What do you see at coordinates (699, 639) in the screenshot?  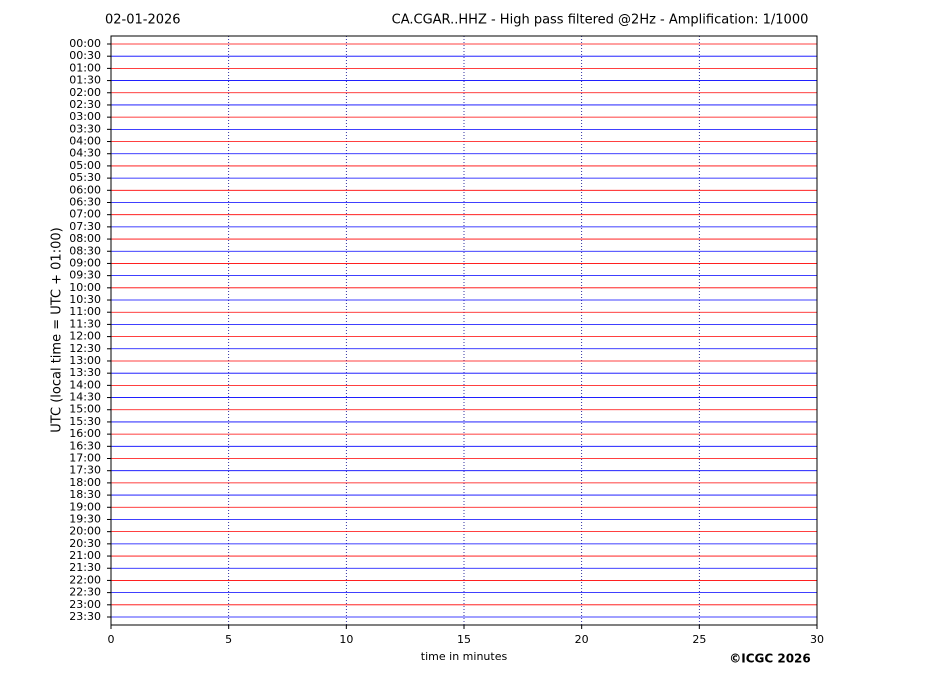 I see `x-tick-label: 25` at bounding box center [699, 639].